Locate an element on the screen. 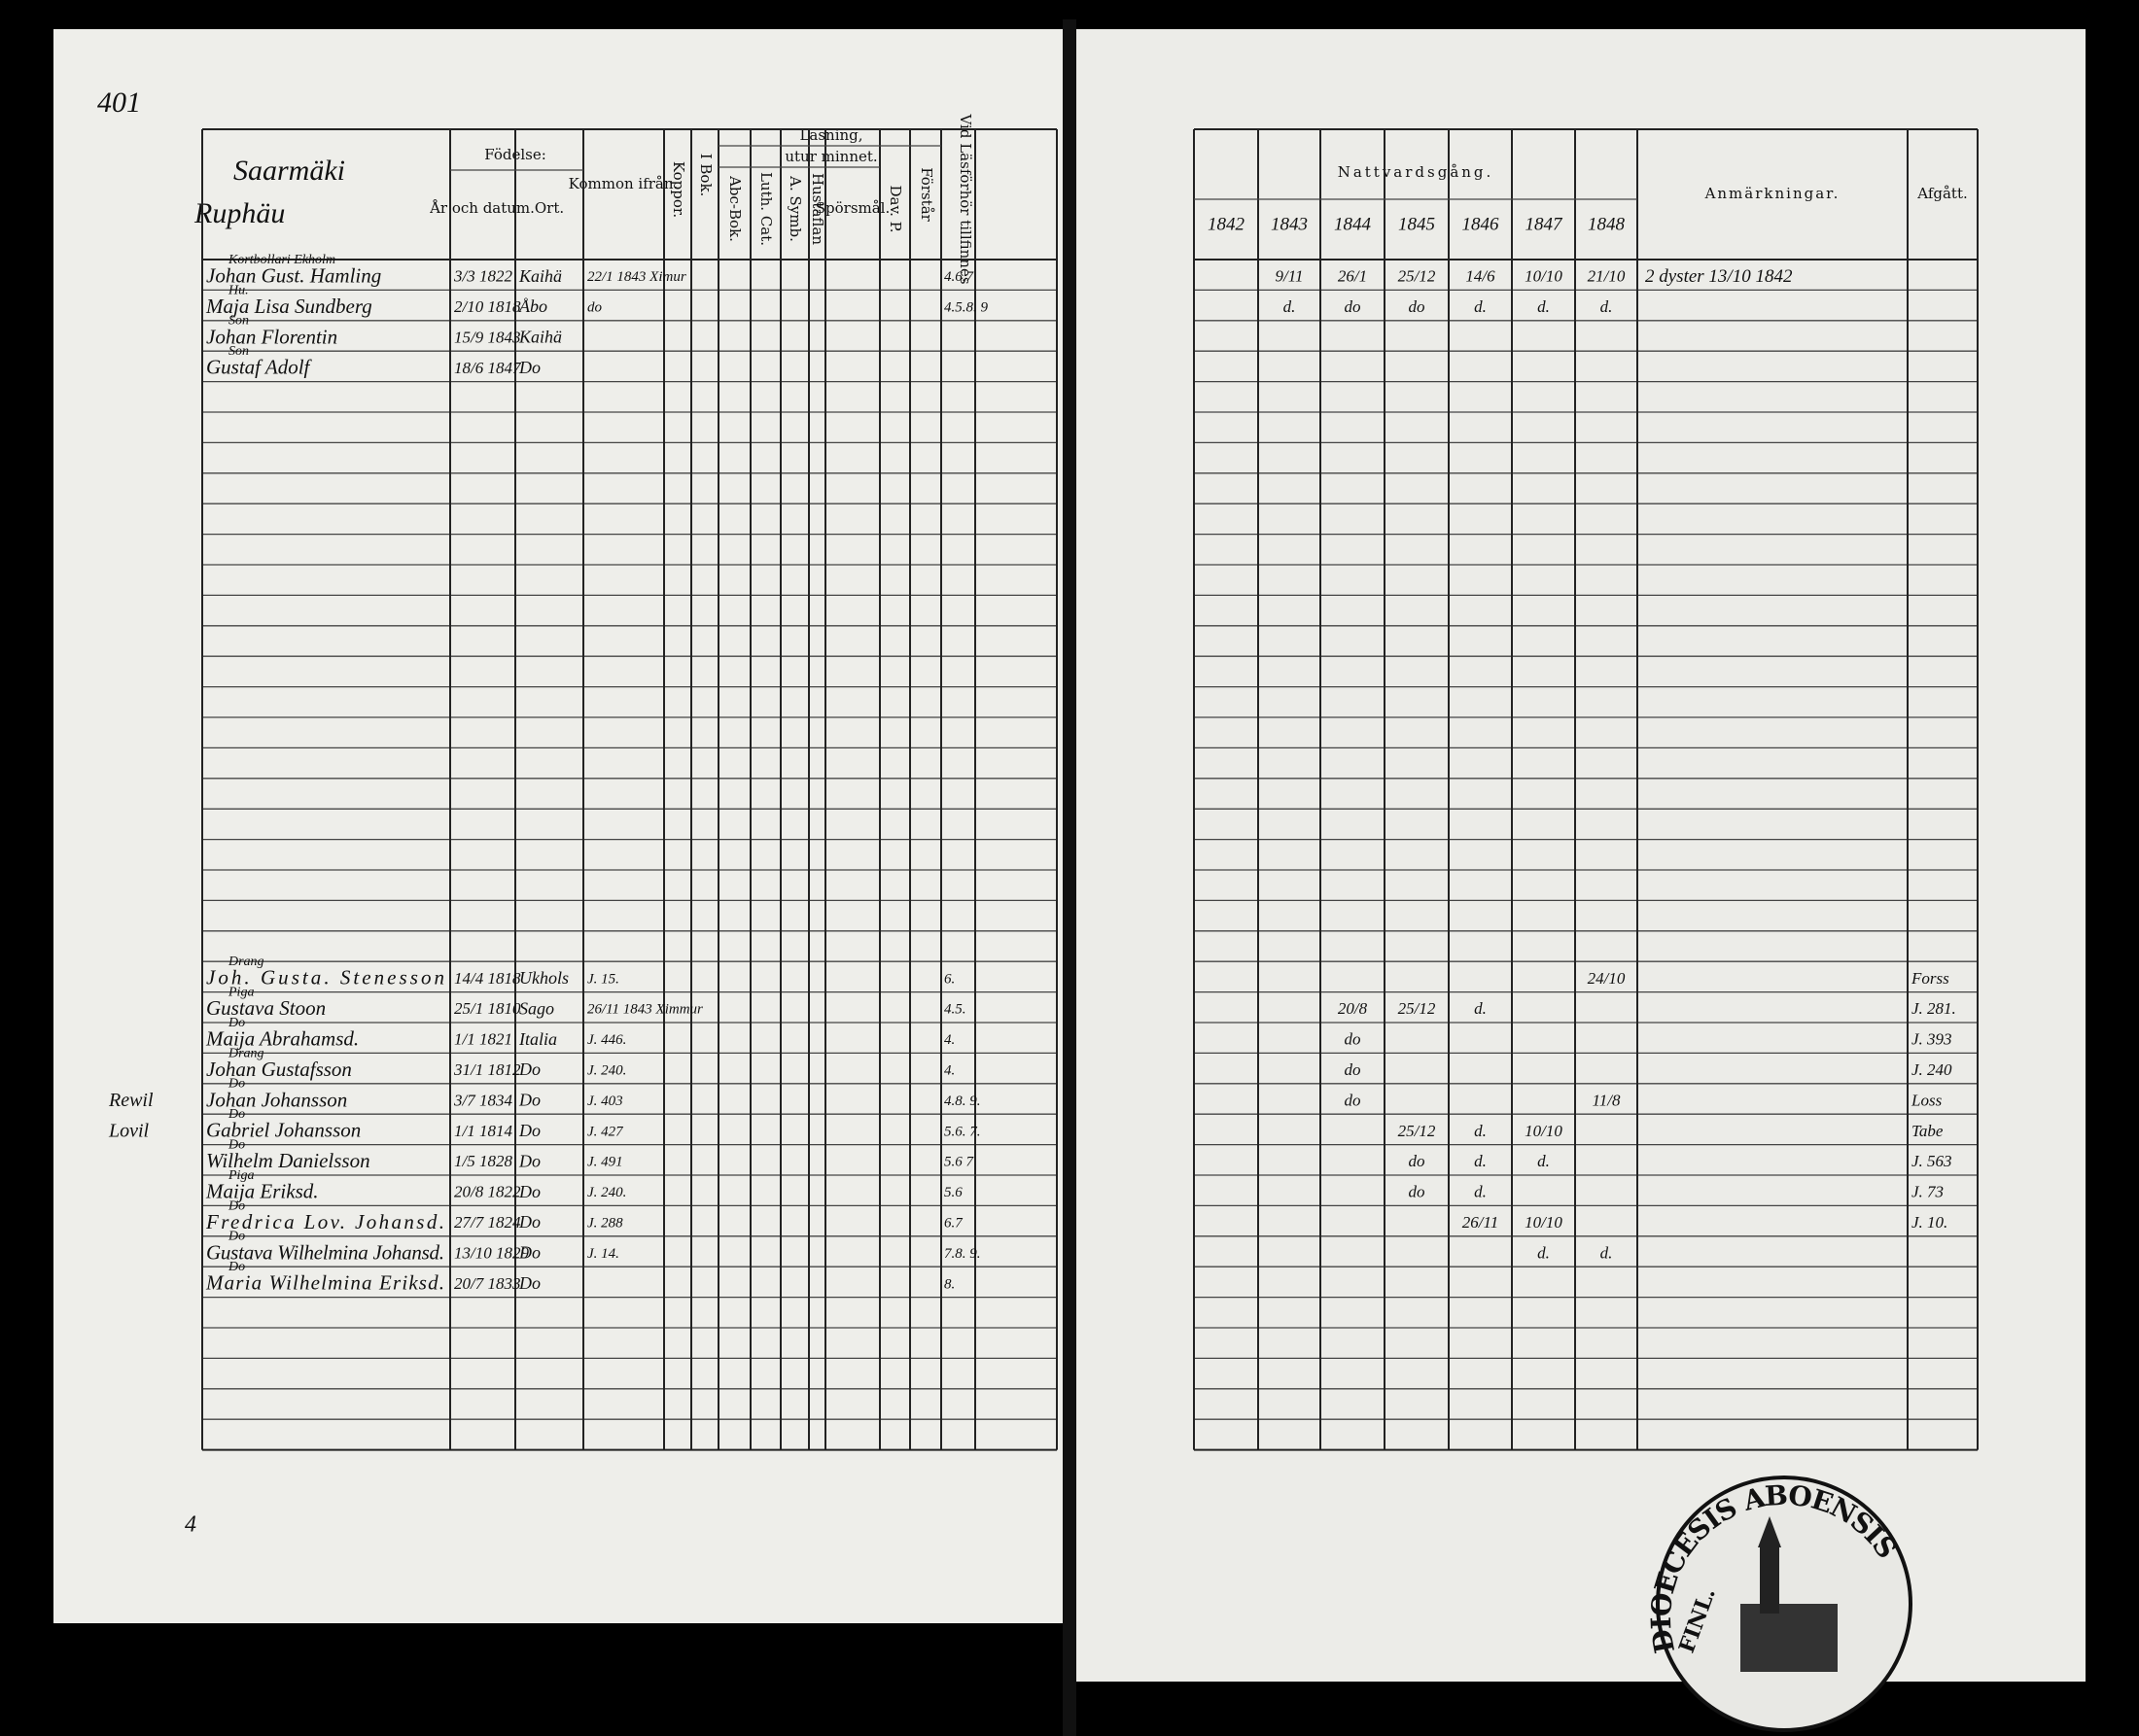 The width and height of the screenshot is (2139, 1736). page-number: 401 is located at coordinates (119, 103).